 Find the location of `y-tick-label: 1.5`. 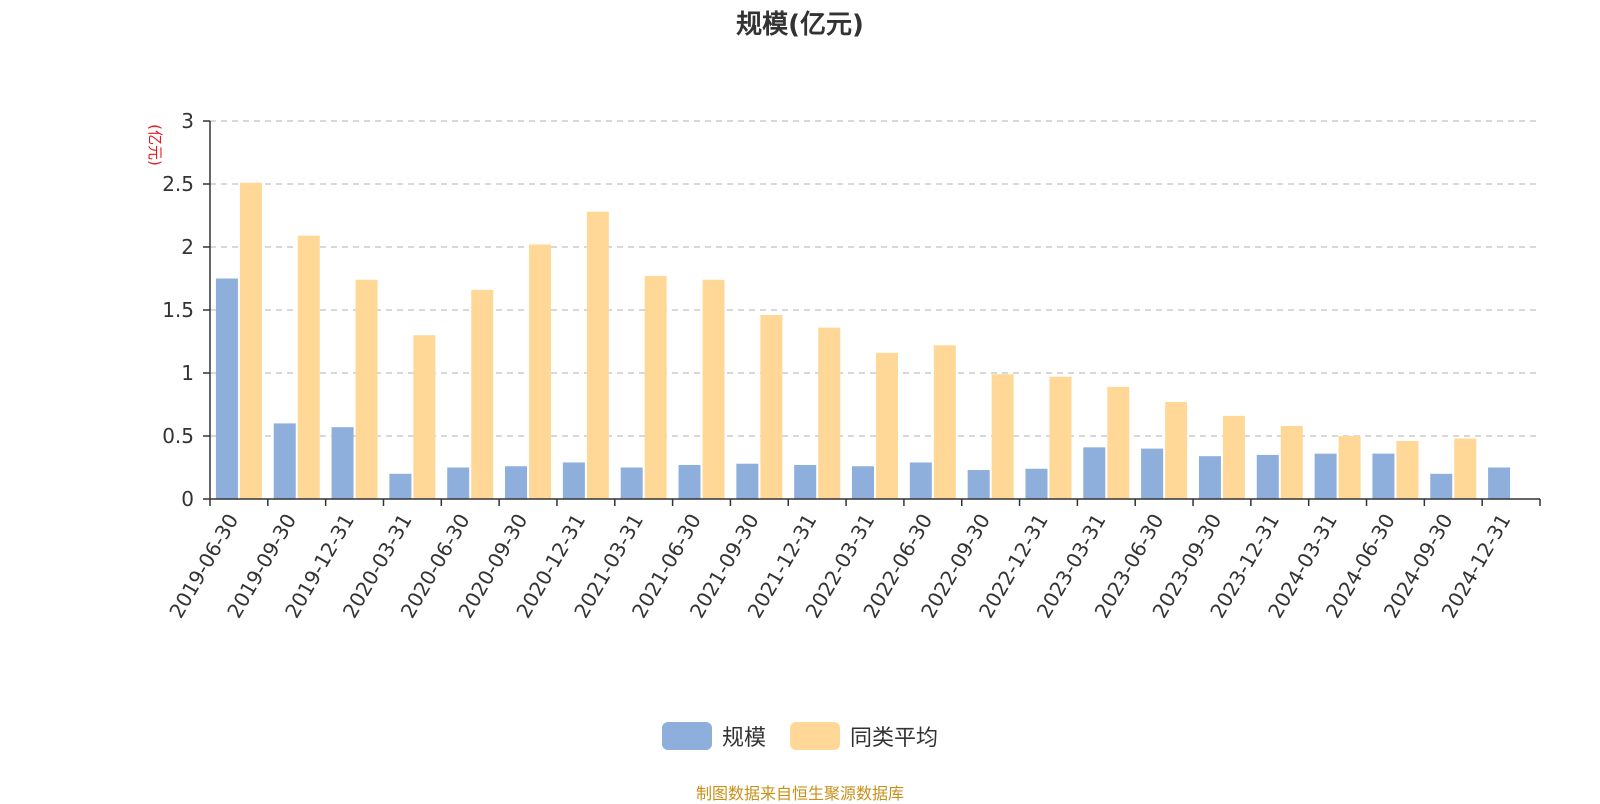

y-tick-label: 1.5 is located at coordinates (178, 310).